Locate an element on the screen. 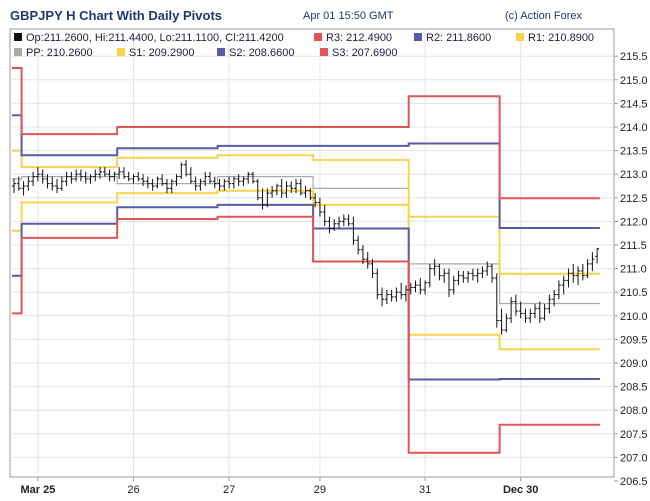  y-tick-label: 207.5 is located at coordinates (634, 435).